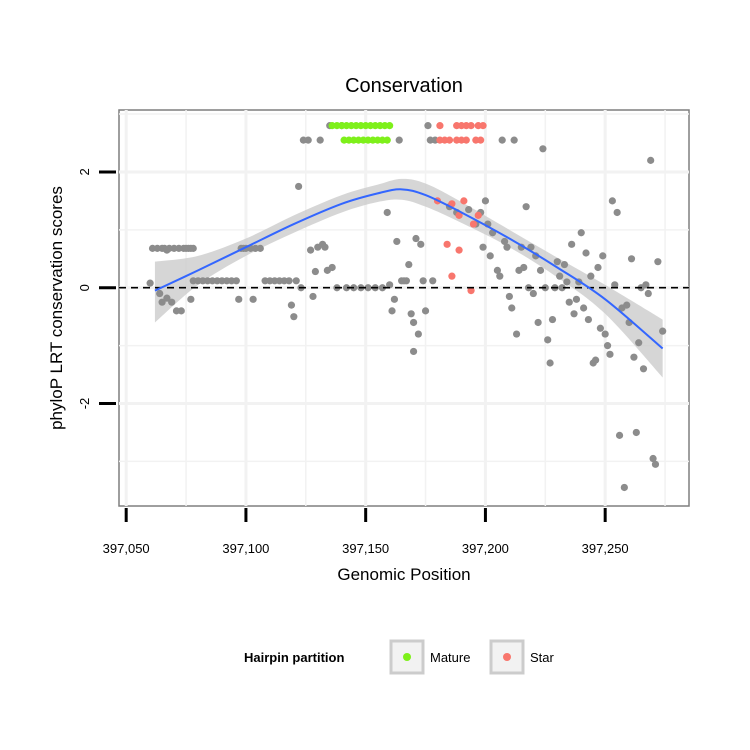  I want to click on legend: Hairpin partition Mature Star, so click(399, 657).